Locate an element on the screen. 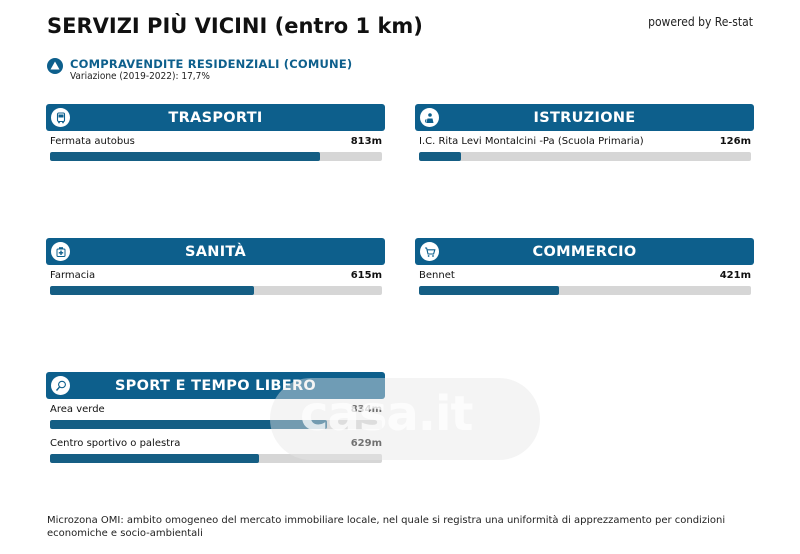 This screenshot has height=554, width=800. card-header-sport: SPORT E TEMPO LIBERO is located at coordinates (215, 385).